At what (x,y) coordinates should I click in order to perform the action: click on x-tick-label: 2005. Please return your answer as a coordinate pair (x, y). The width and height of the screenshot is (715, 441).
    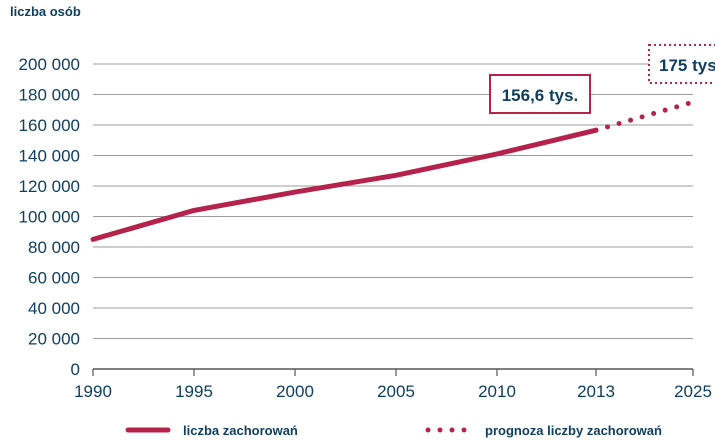
    Looking at the image, I should click on (396, 391).